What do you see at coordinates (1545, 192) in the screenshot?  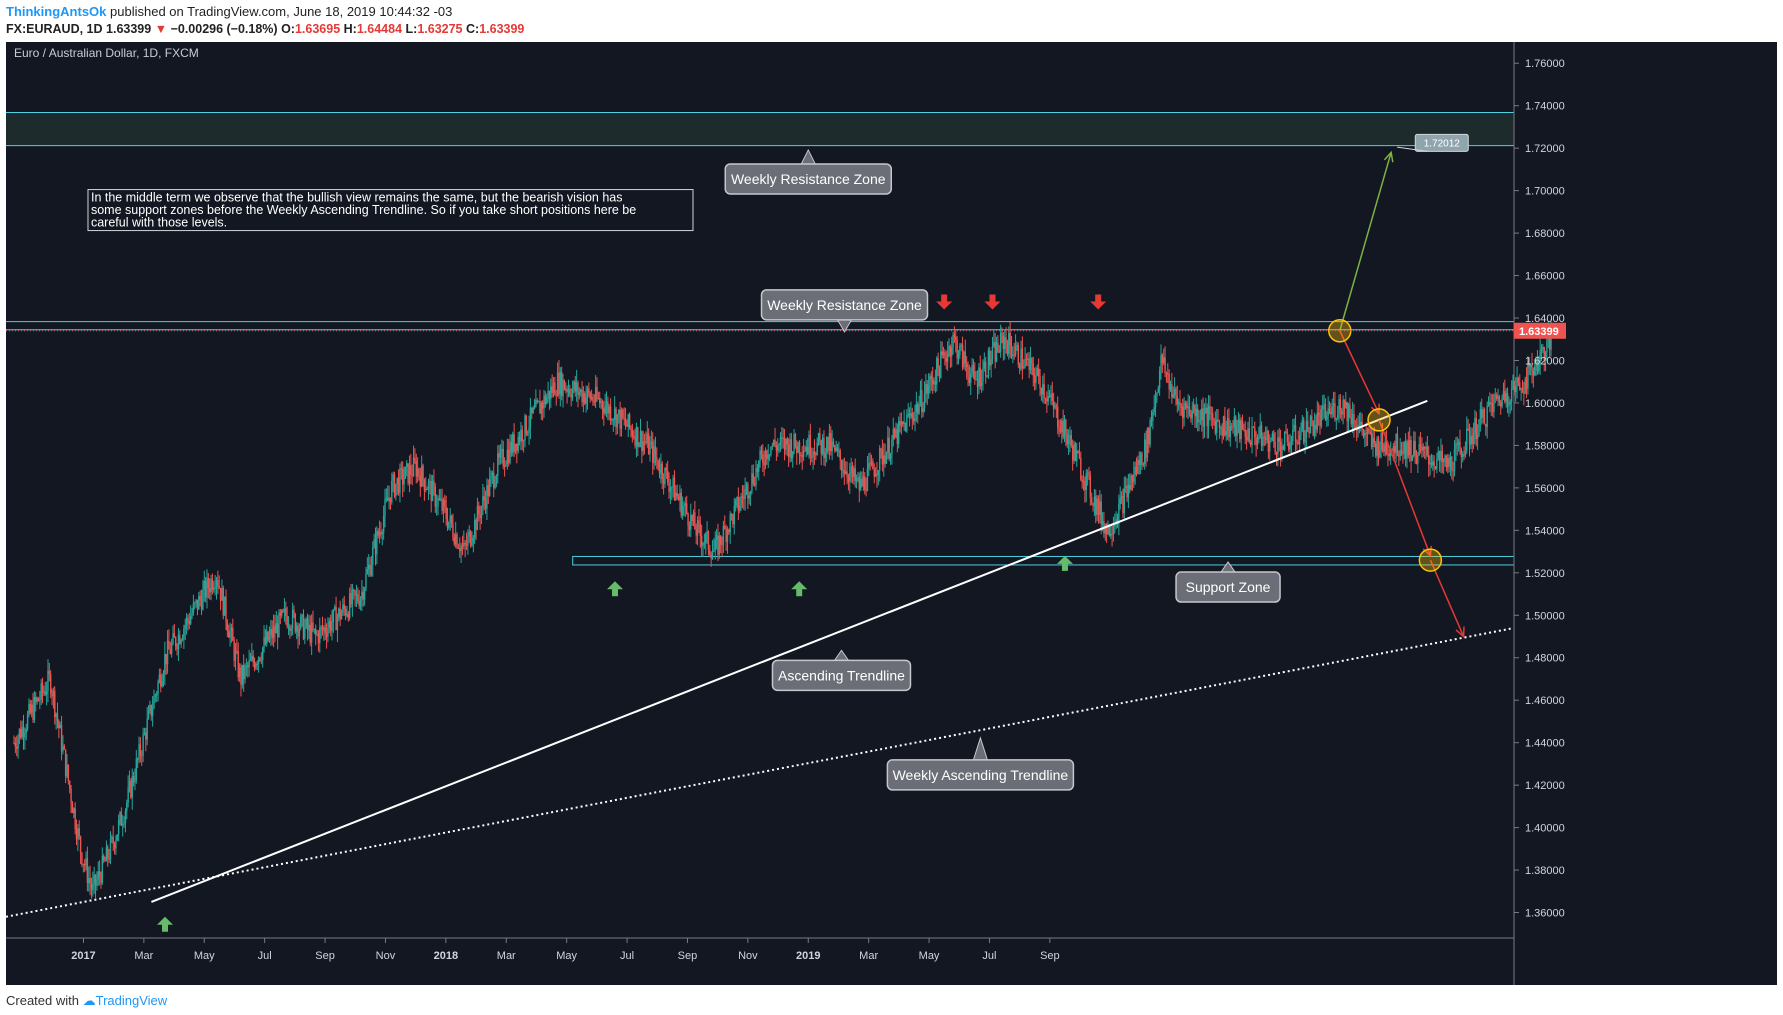 I see `price-tick-label: 1.70000` at bounding box center [1545, 192].